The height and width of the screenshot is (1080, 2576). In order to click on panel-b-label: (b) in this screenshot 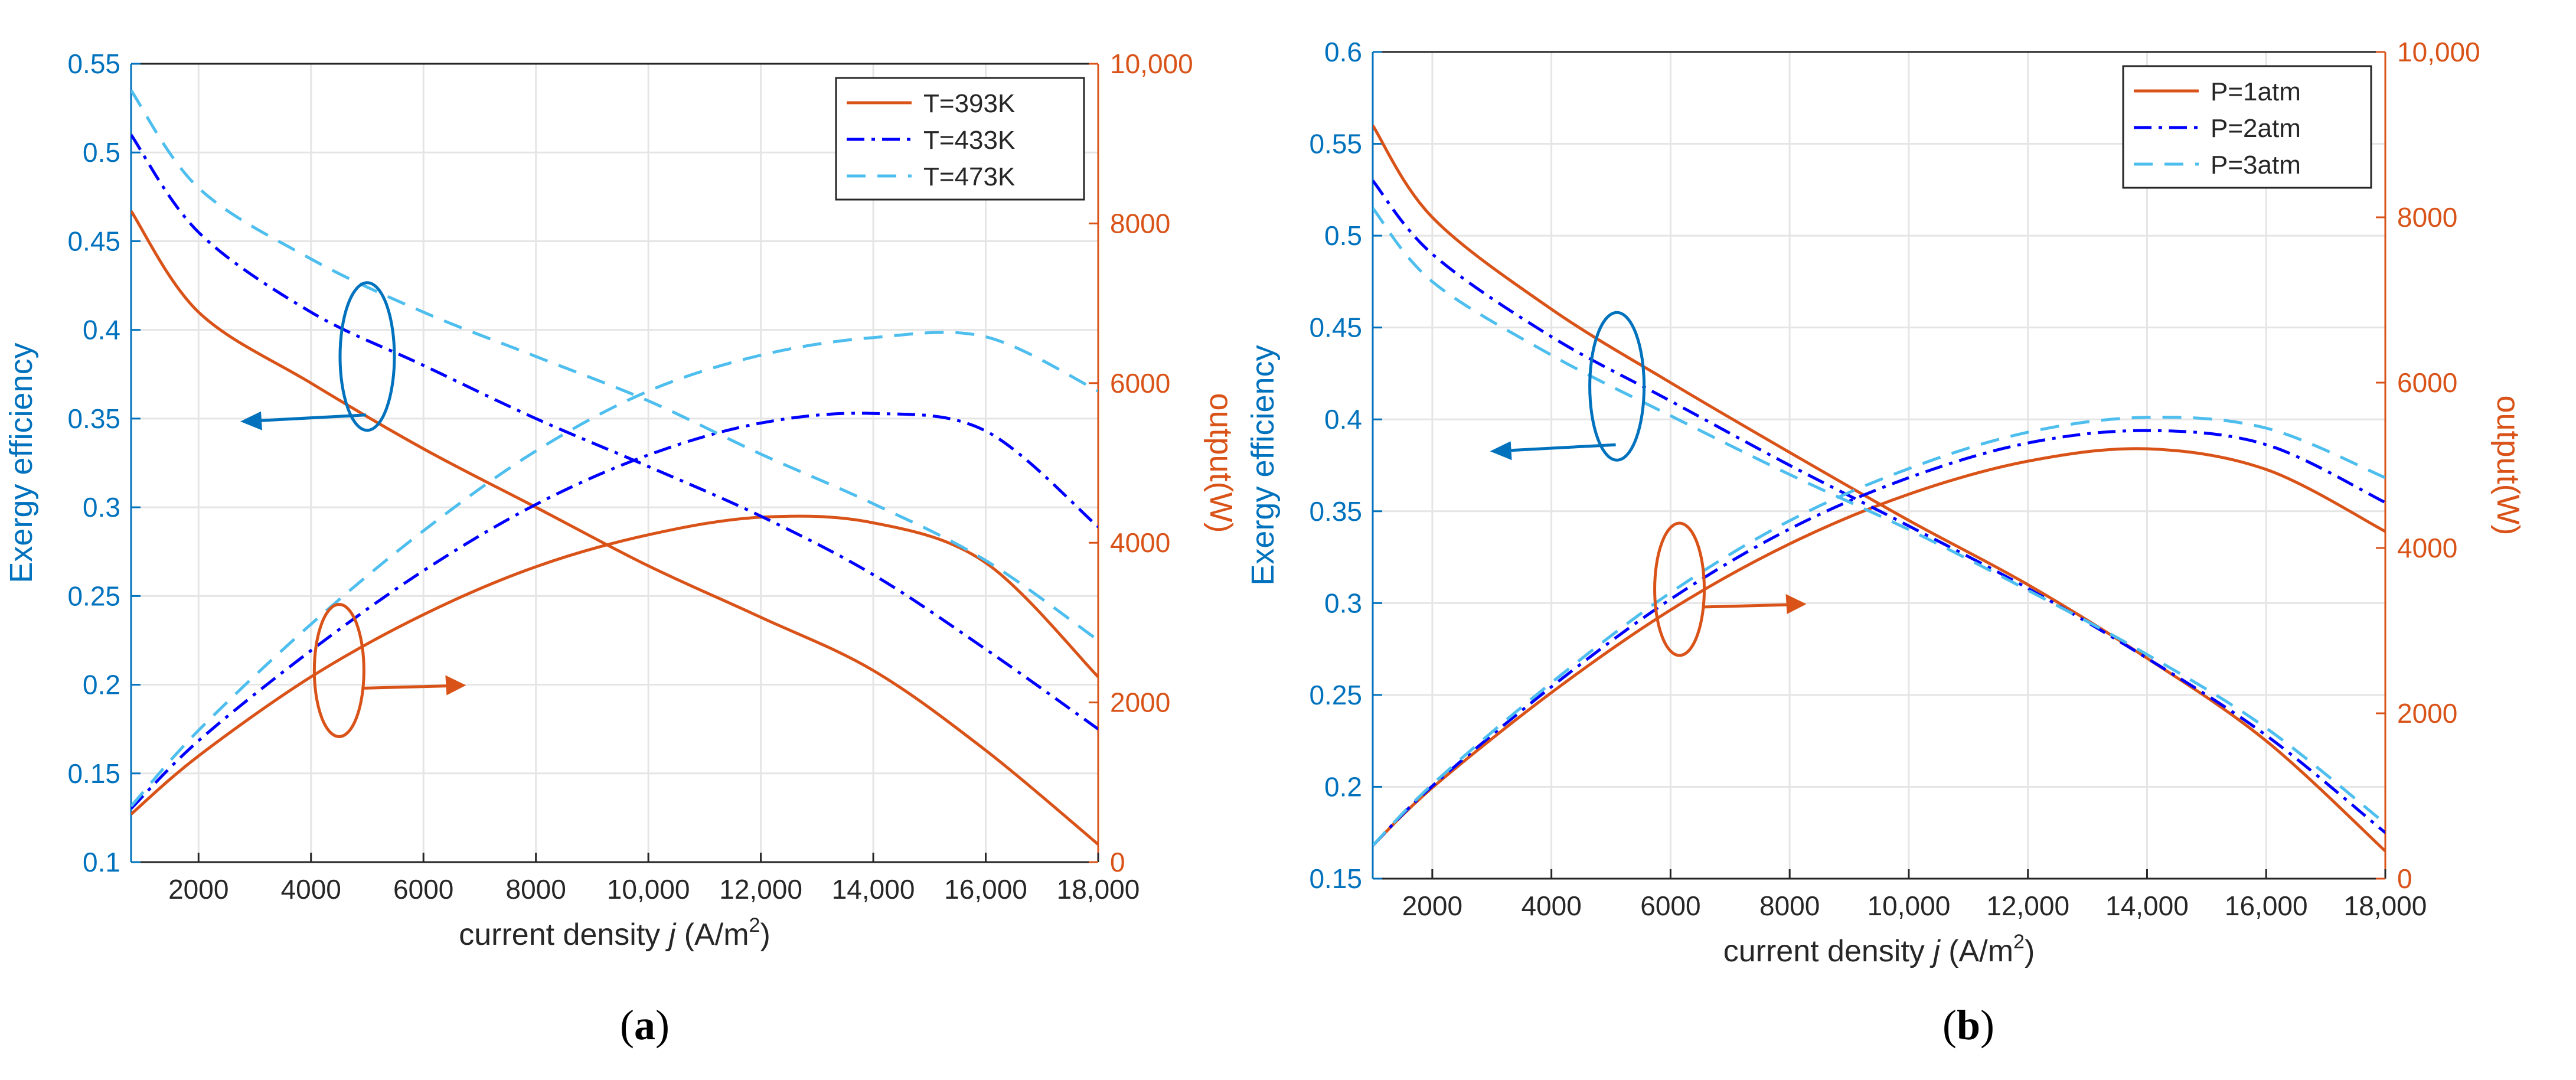, I will do `click(1968, 1025)`.